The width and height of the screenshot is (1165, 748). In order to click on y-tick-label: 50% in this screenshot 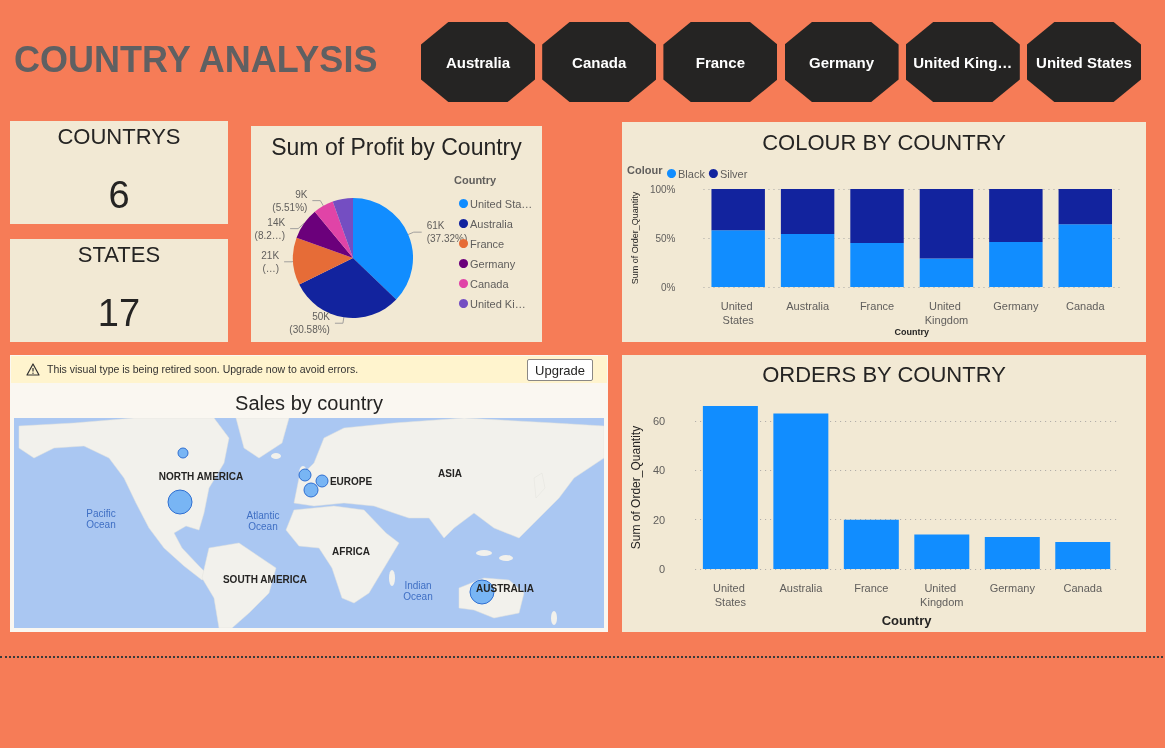, I will do `click(665, 238)`.